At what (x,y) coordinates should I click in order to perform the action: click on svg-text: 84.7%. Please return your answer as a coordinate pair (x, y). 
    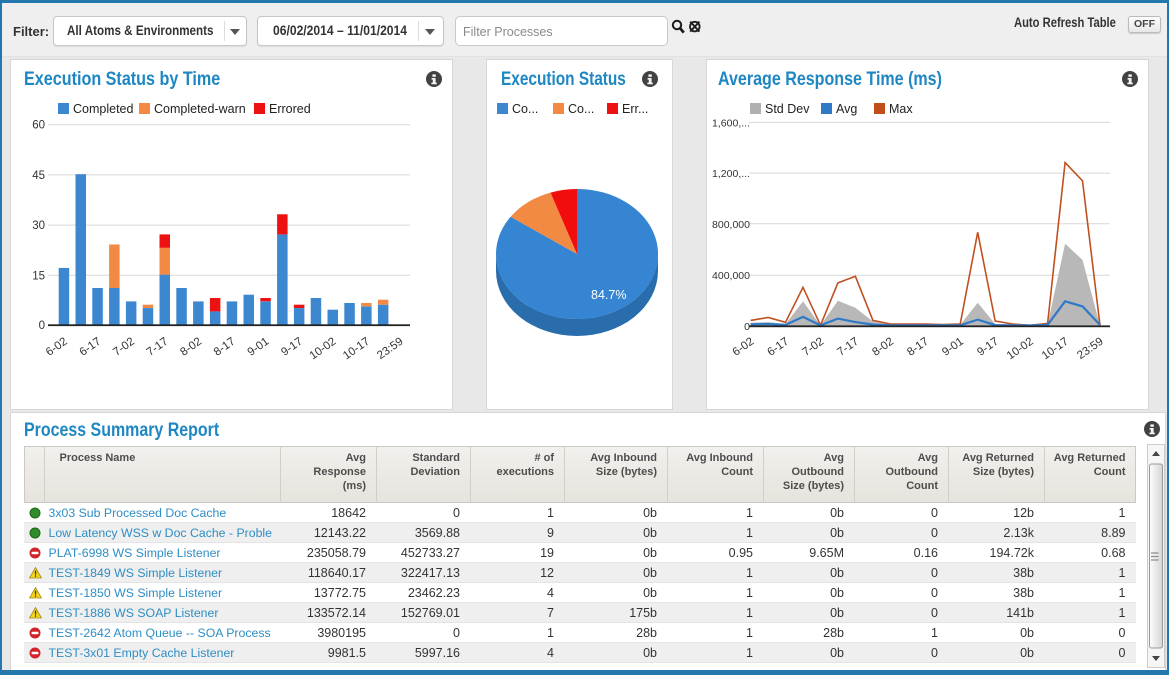
    Looking at the image, I should click on (608, 295).